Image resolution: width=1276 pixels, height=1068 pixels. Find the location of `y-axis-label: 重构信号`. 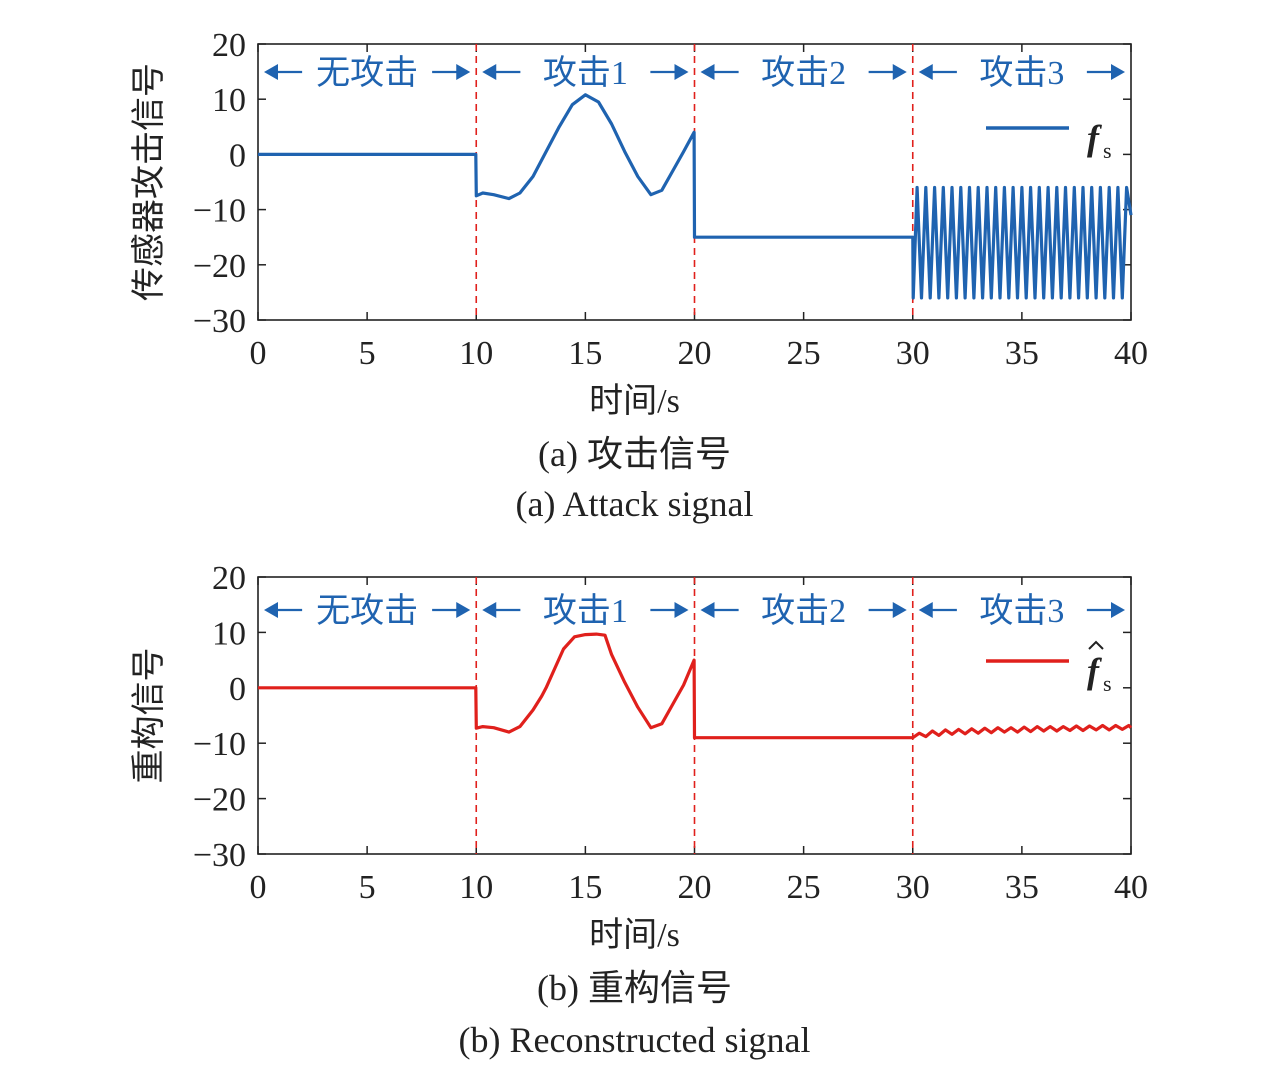

y-axis-label: 重构信号 is located at coordinates (149, 716).